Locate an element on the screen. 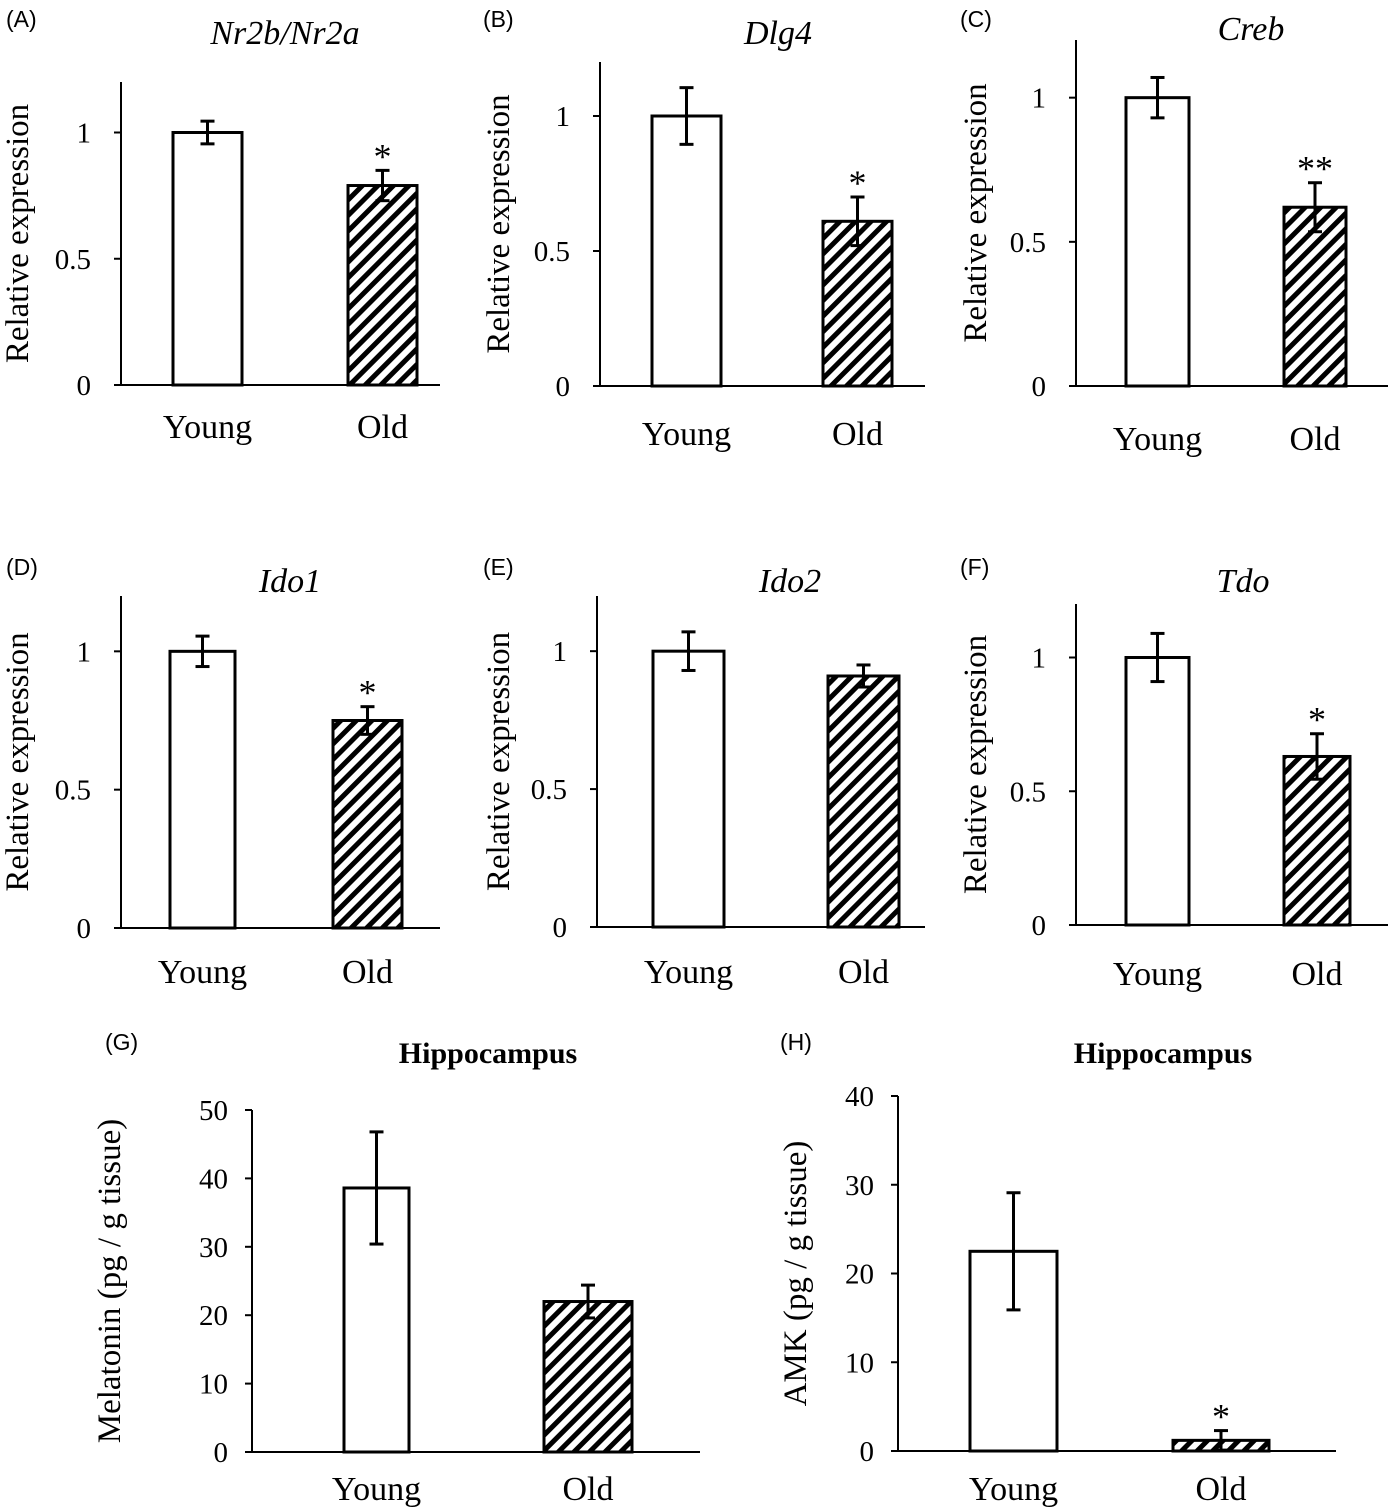 The height and width of the screenshot is (1507, 1400). chart-title: Dlg4 is located at coordinates (777, 33).